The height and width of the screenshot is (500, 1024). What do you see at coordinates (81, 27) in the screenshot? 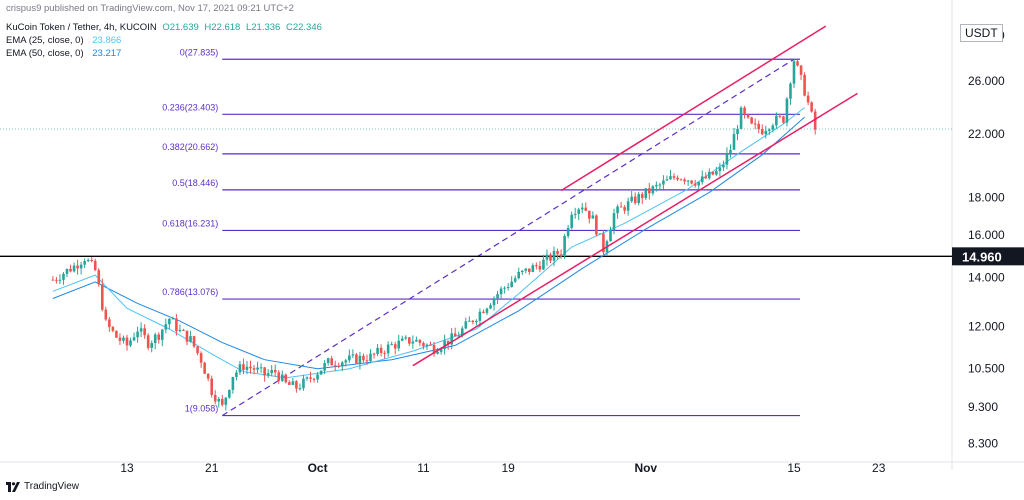
I see `symbol-title: KuCoin Token / Tether, 4h, KUCOIN` at bounding box center [81, 27].